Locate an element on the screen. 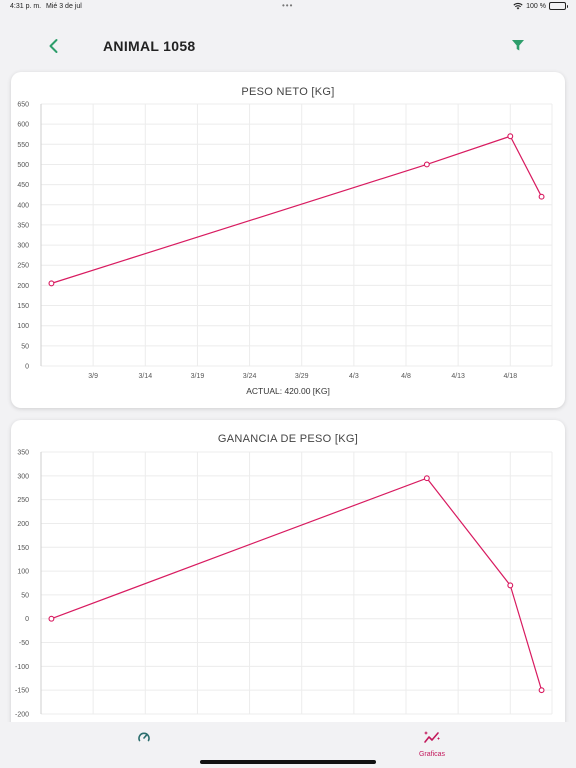 This screenshot has height=768, width=576. x-tick-label: 4/8 is located at coordinates (406, 376).